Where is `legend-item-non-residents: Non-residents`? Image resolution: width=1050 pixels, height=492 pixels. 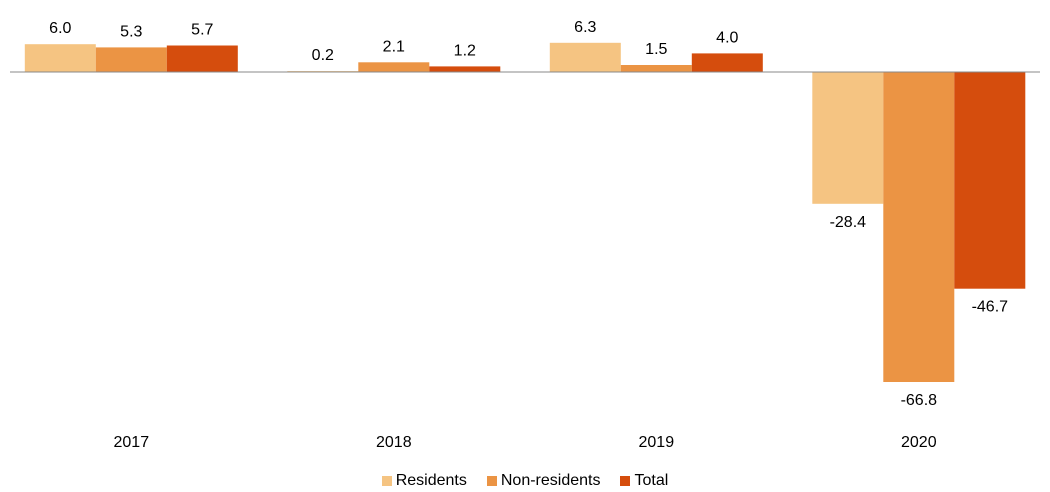
legend-item-non-residents: Non-residents is located at coordinates (543, 481).